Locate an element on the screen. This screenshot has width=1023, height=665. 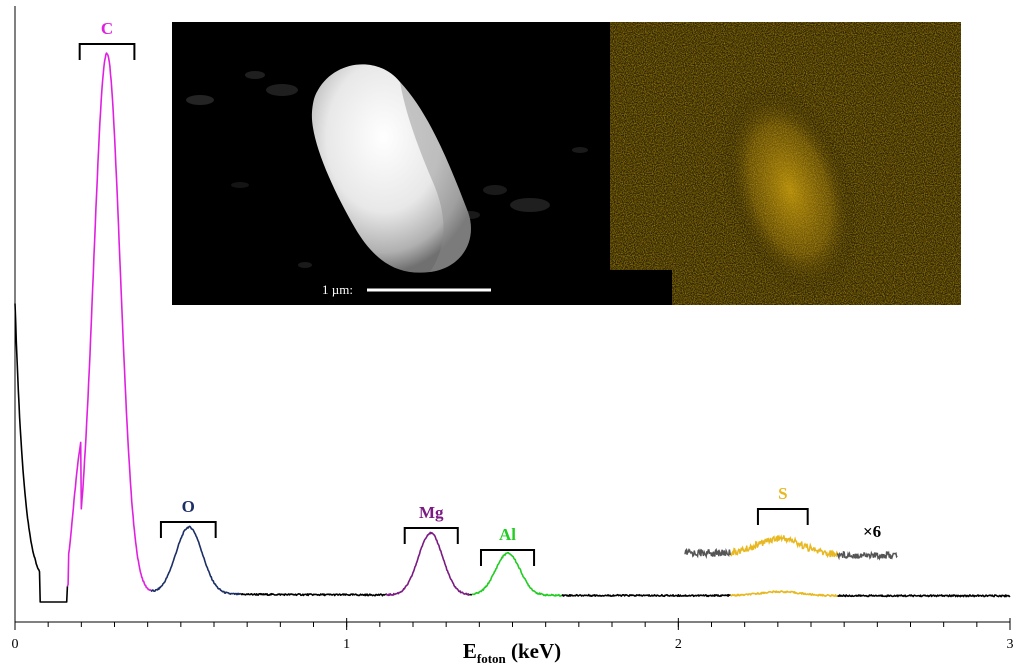
bracket-al is located at coordinates (507, 557).